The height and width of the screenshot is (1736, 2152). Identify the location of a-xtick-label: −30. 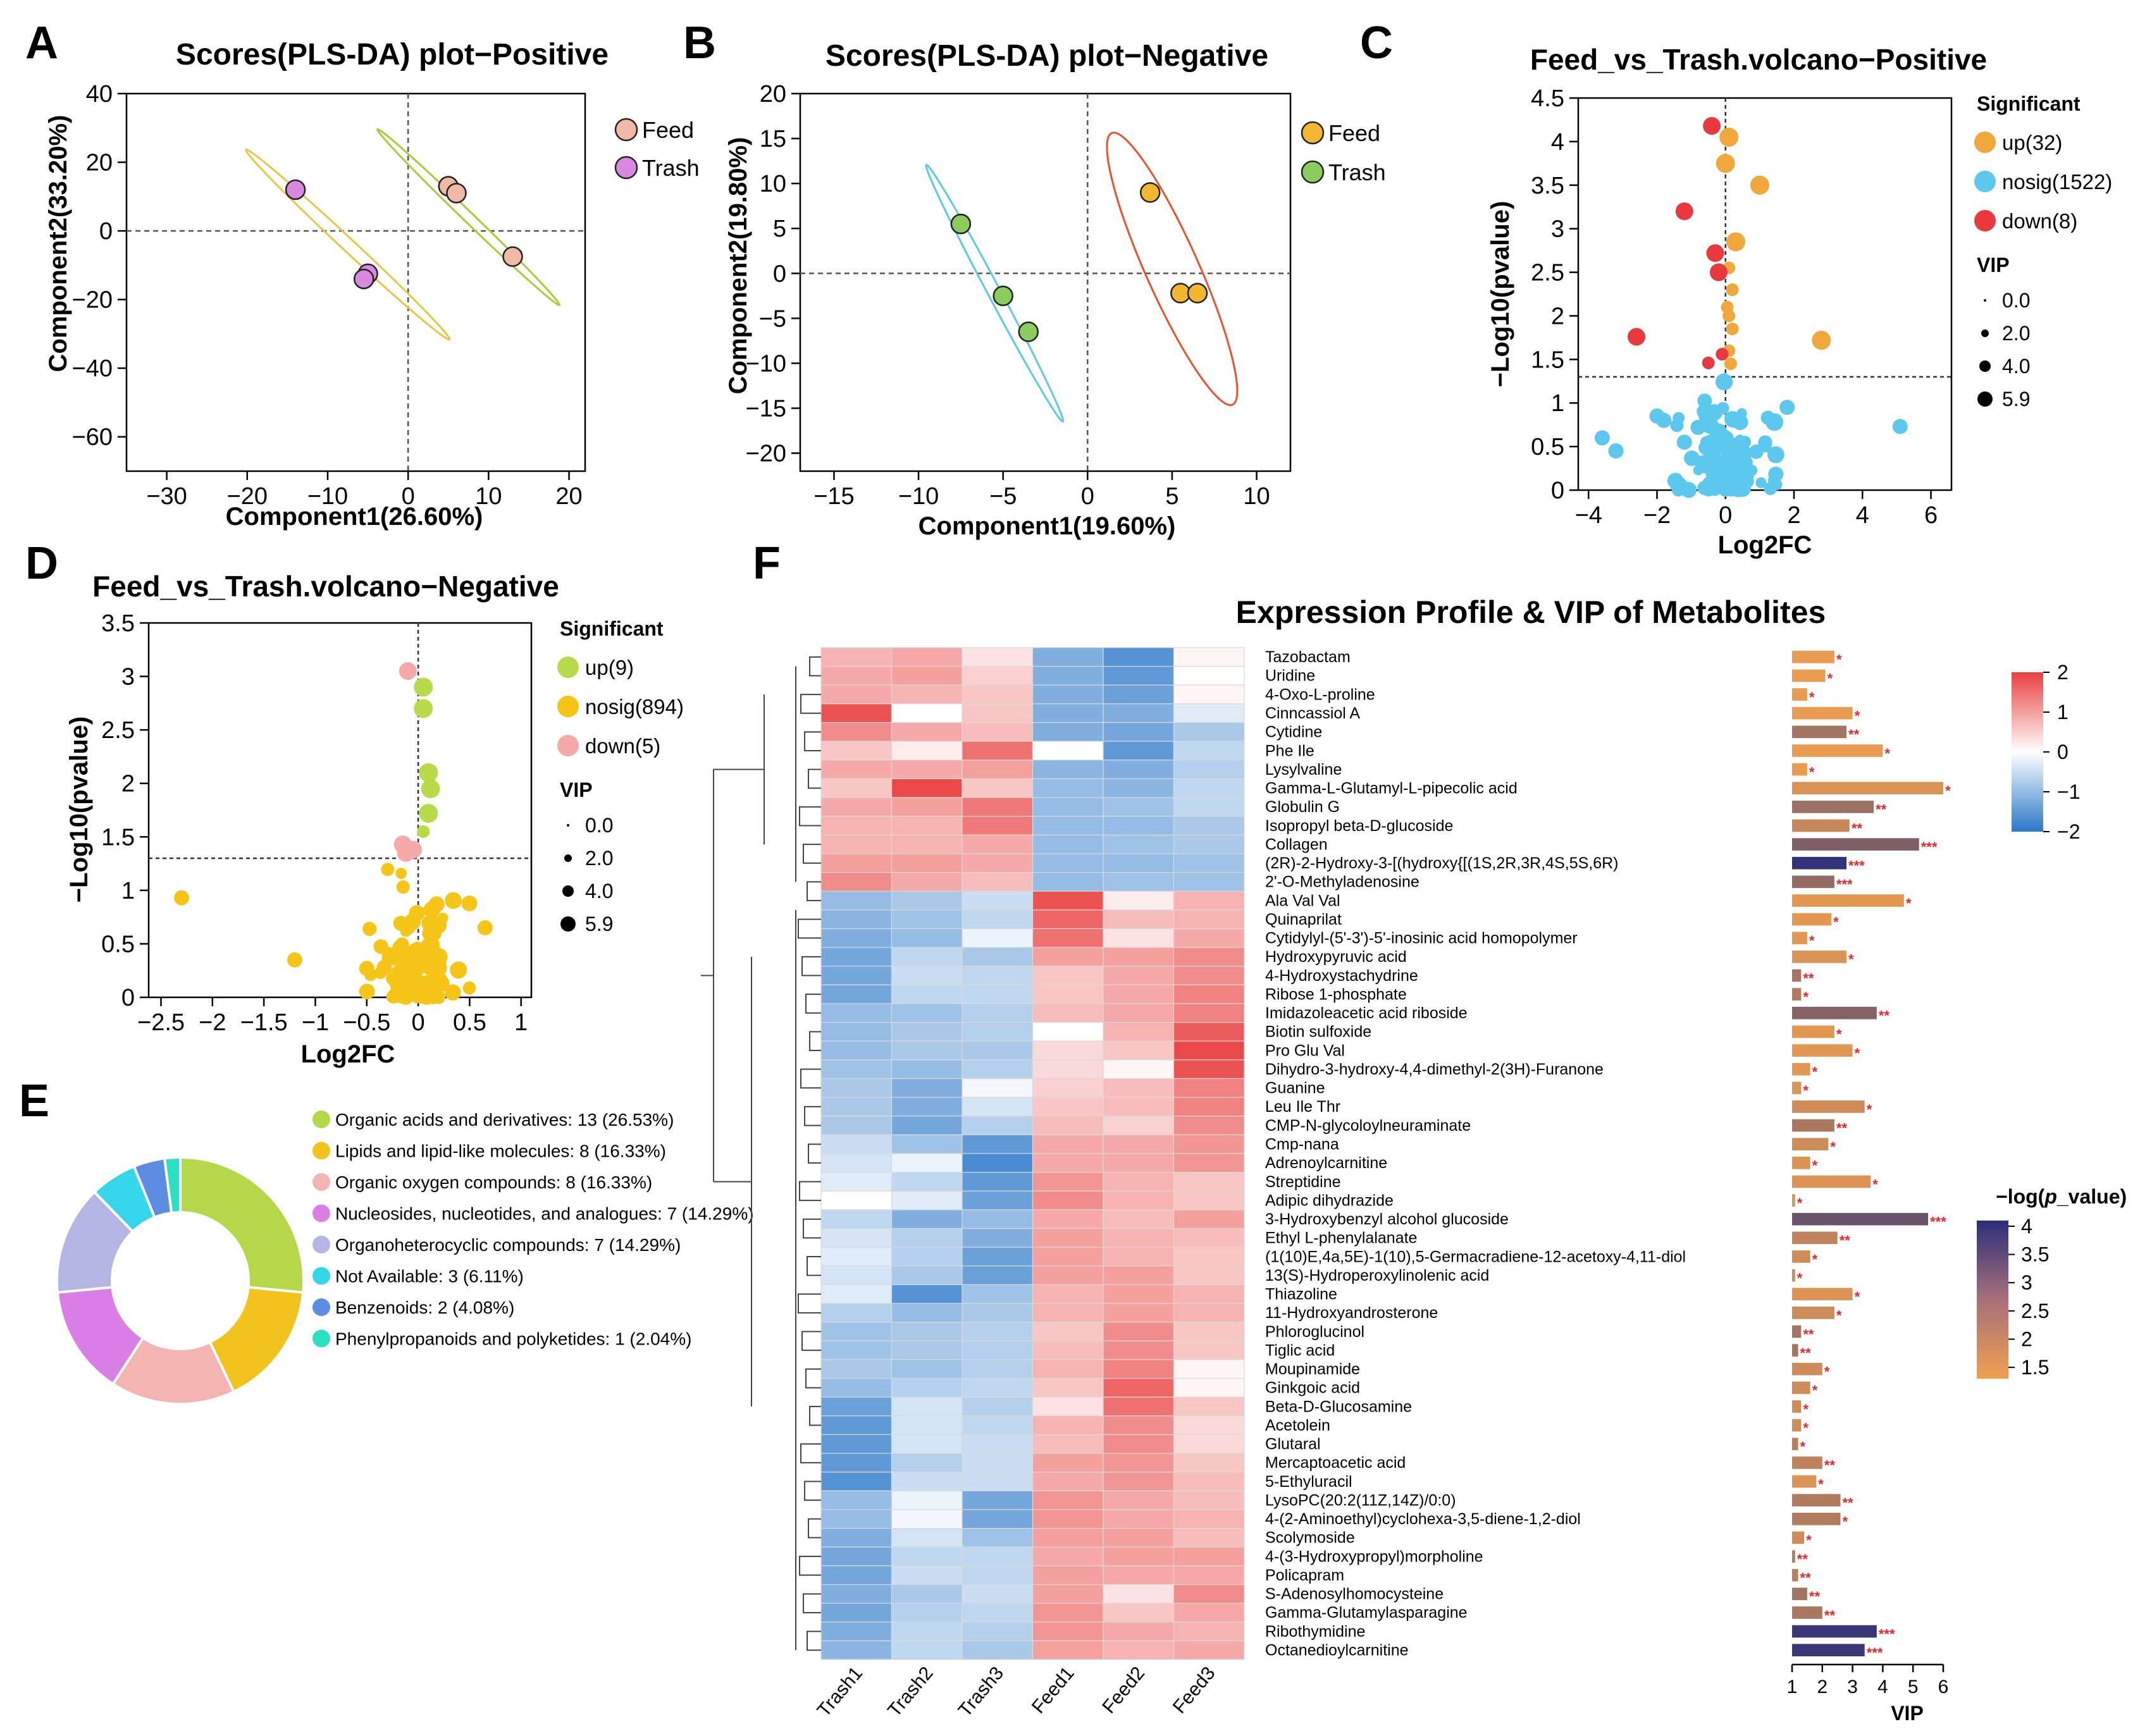
(166, 496).